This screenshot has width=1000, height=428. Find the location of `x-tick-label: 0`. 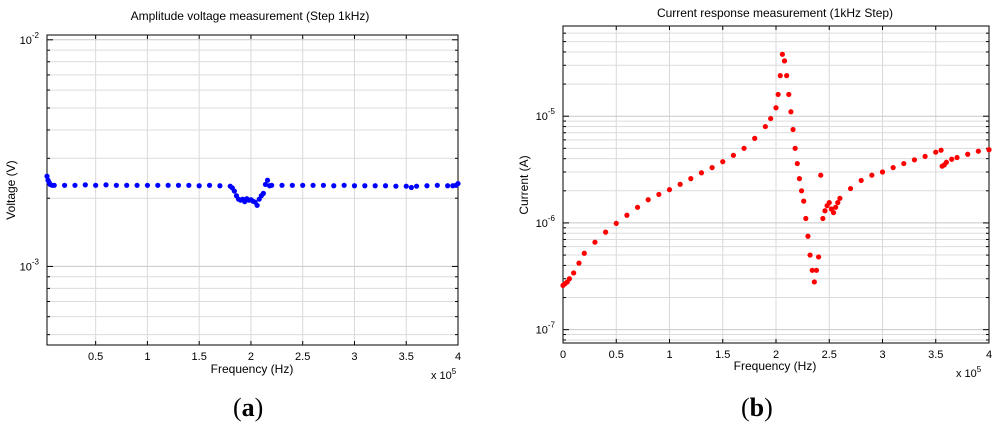

x-tick-label: 0 is located at coordinates (563, 355).